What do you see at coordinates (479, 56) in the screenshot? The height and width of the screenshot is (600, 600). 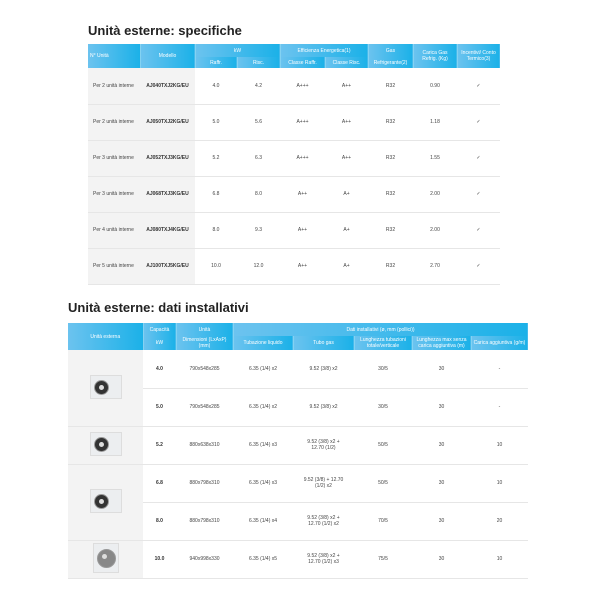 I see `header-incentivi: Incentivi/ Conto Termico(3)` at bounding box center [479, 56].